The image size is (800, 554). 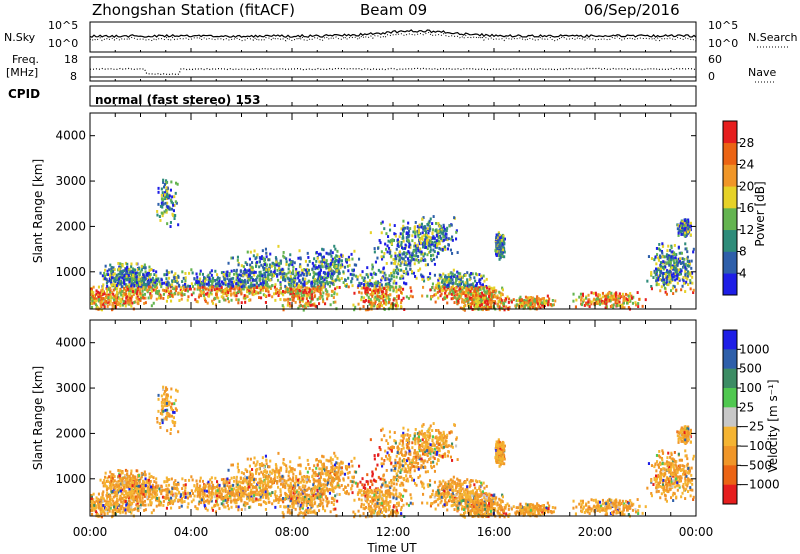 I want to click on y-tick-label: 1000, so click(x=70, y=272).